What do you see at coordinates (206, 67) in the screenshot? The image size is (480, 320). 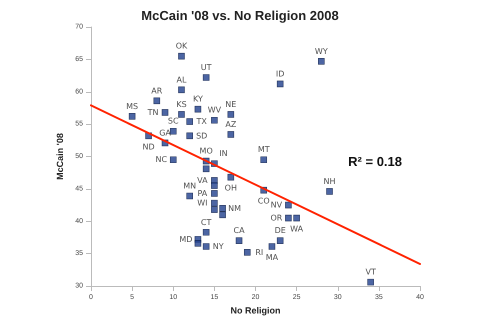 I see `annotation: UT` at bounding box center [206, 67].